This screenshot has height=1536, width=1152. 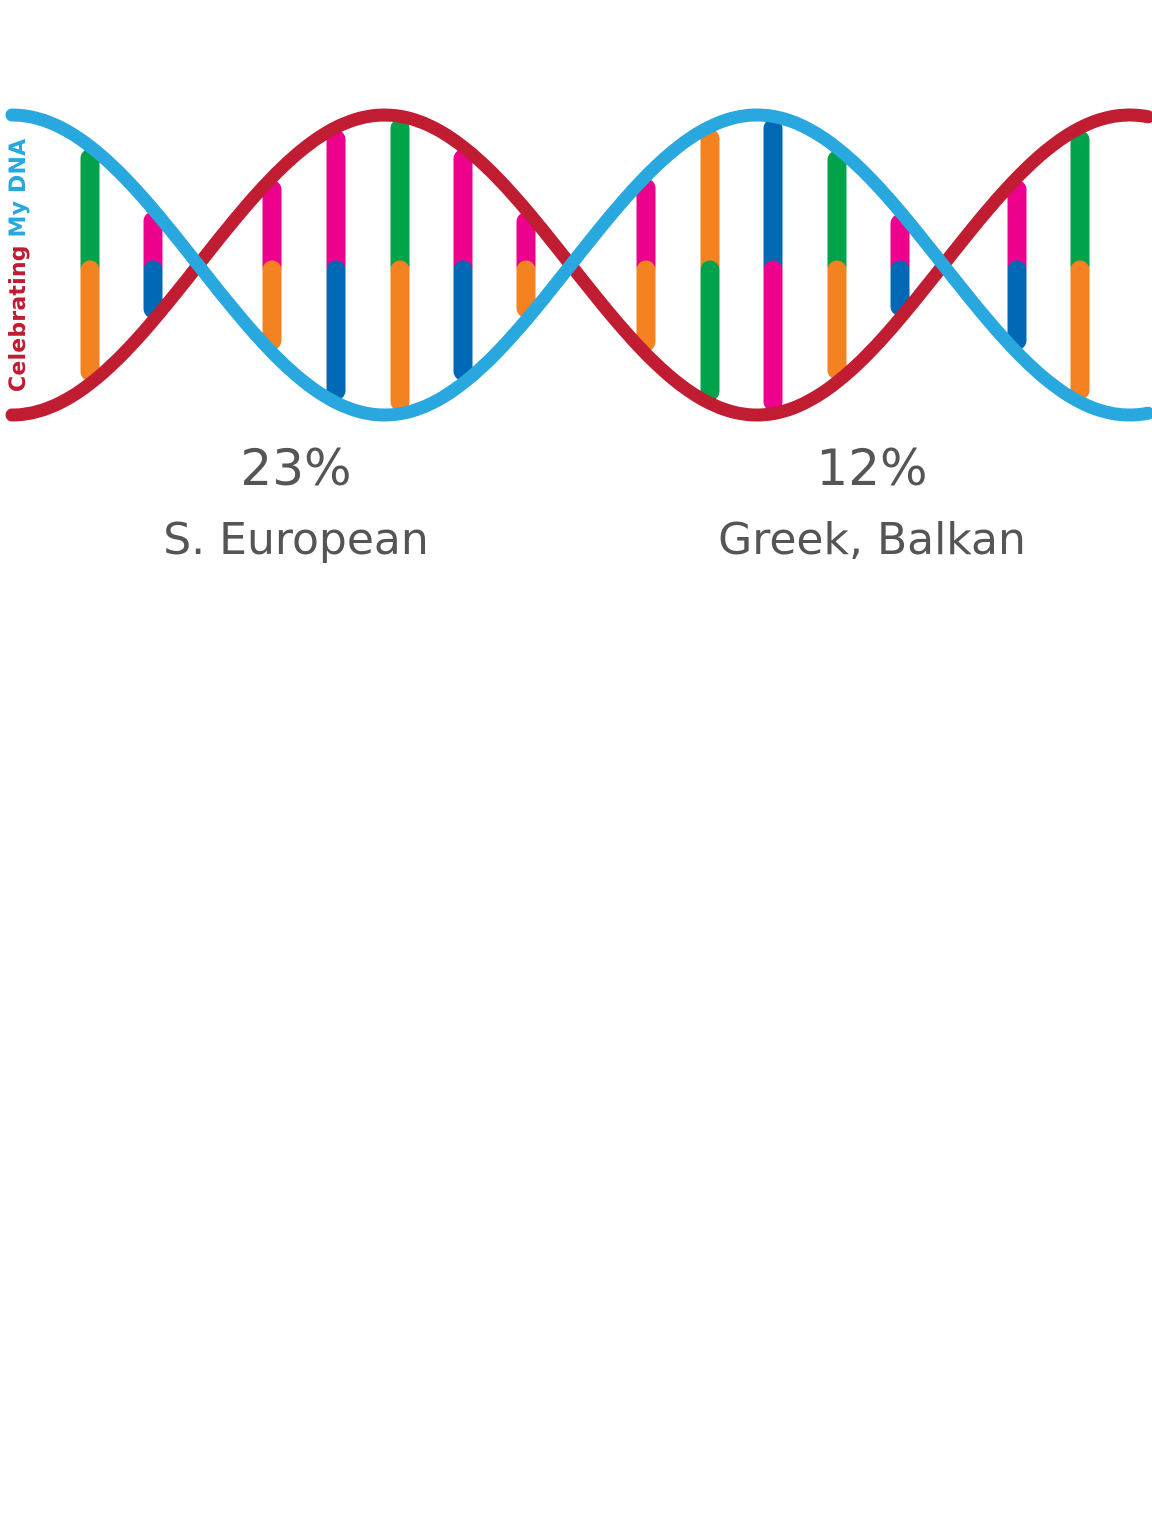 What do you see at coordinates (872, 503) in the screenshot?
I see `ancestry-stat-greek-balkan: 12% Greek, Balkan` at bounding box center [872, 503].